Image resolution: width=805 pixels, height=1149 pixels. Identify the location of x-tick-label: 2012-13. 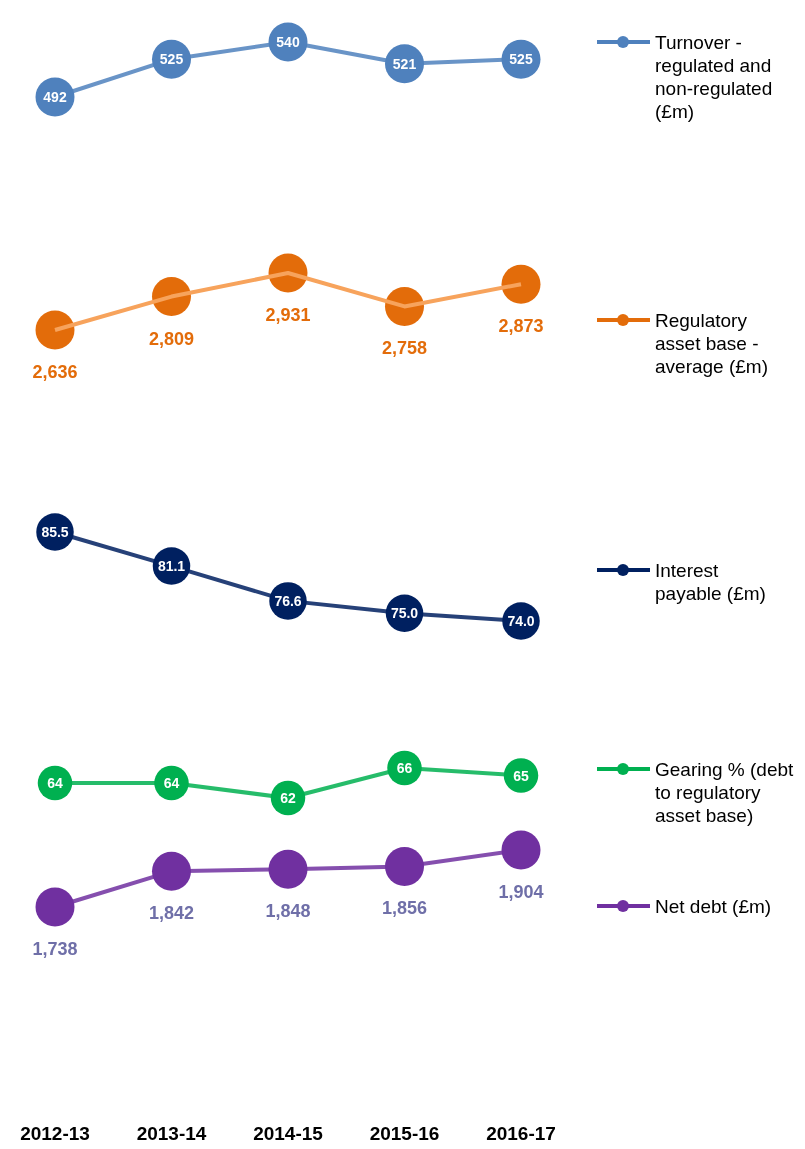
(55, 1133).